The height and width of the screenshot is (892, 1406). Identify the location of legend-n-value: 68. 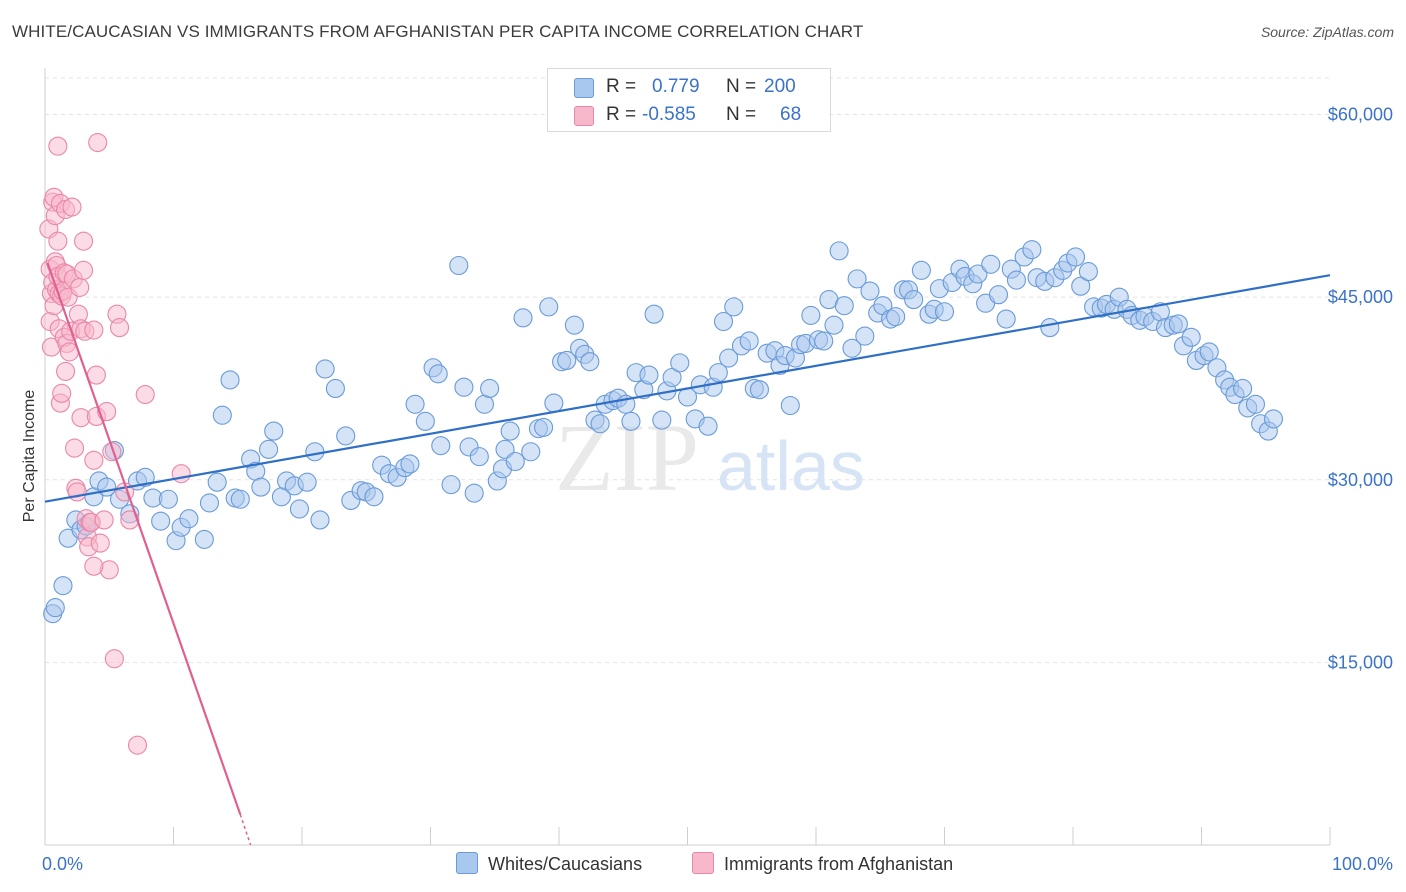
(791, 114).